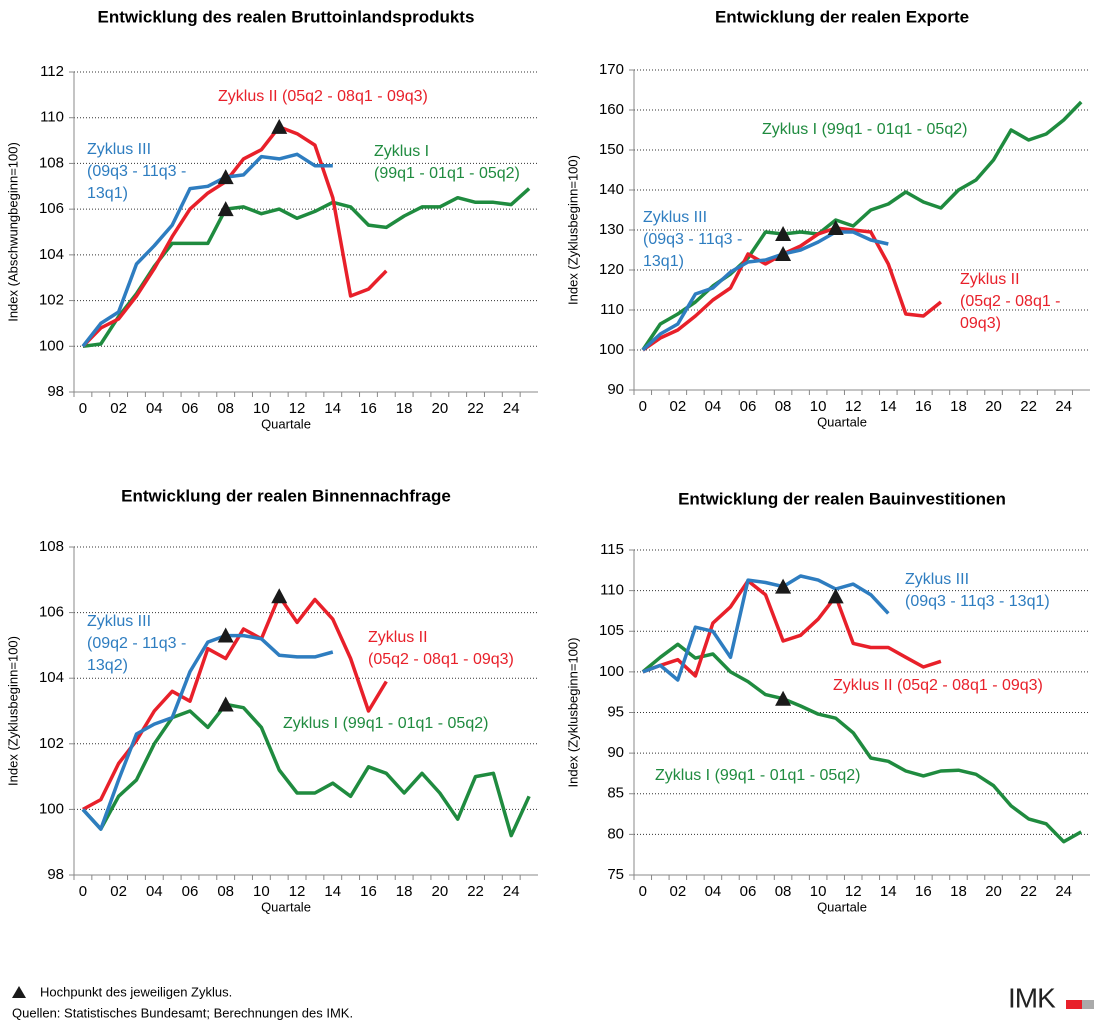 The width and height of the screenshot is (1096, 1025). Describe the element at coordinates (1010, 301) in the screenshot. I see `series-label: (05q2 - 08q1 -` at that location.